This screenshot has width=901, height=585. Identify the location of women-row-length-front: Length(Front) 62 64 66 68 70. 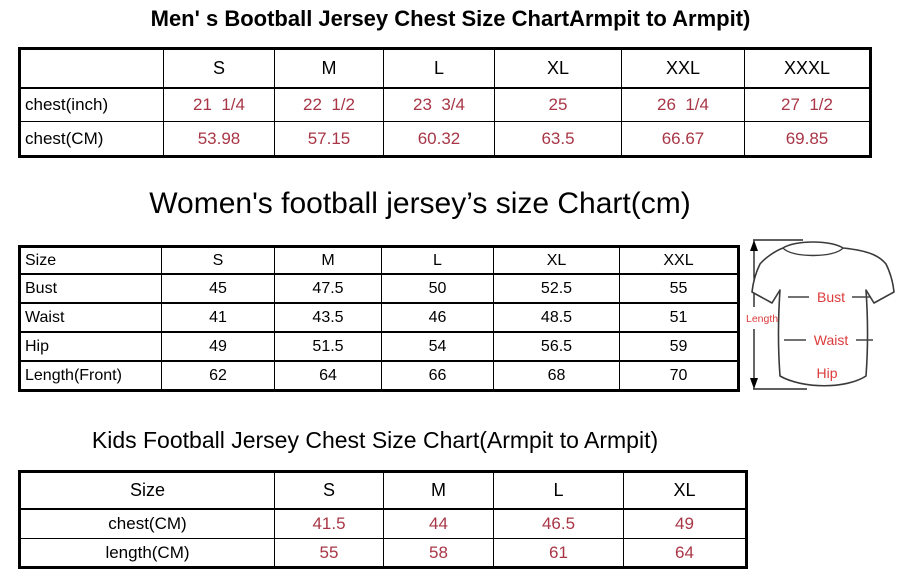
(379, 376).